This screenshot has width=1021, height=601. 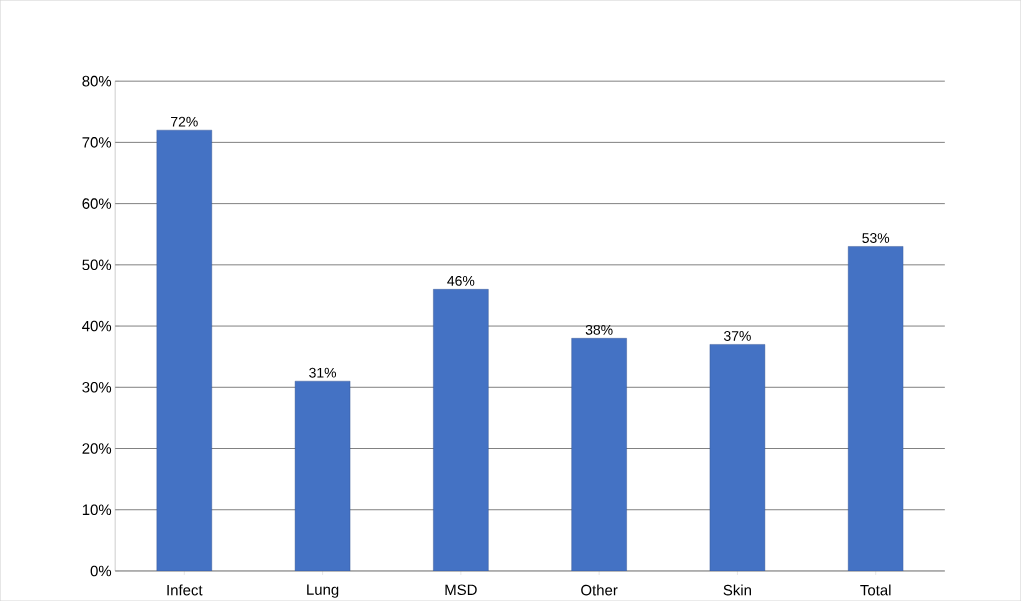 I want to click on y-tick-label: 20%, so click(x=97, y=448).